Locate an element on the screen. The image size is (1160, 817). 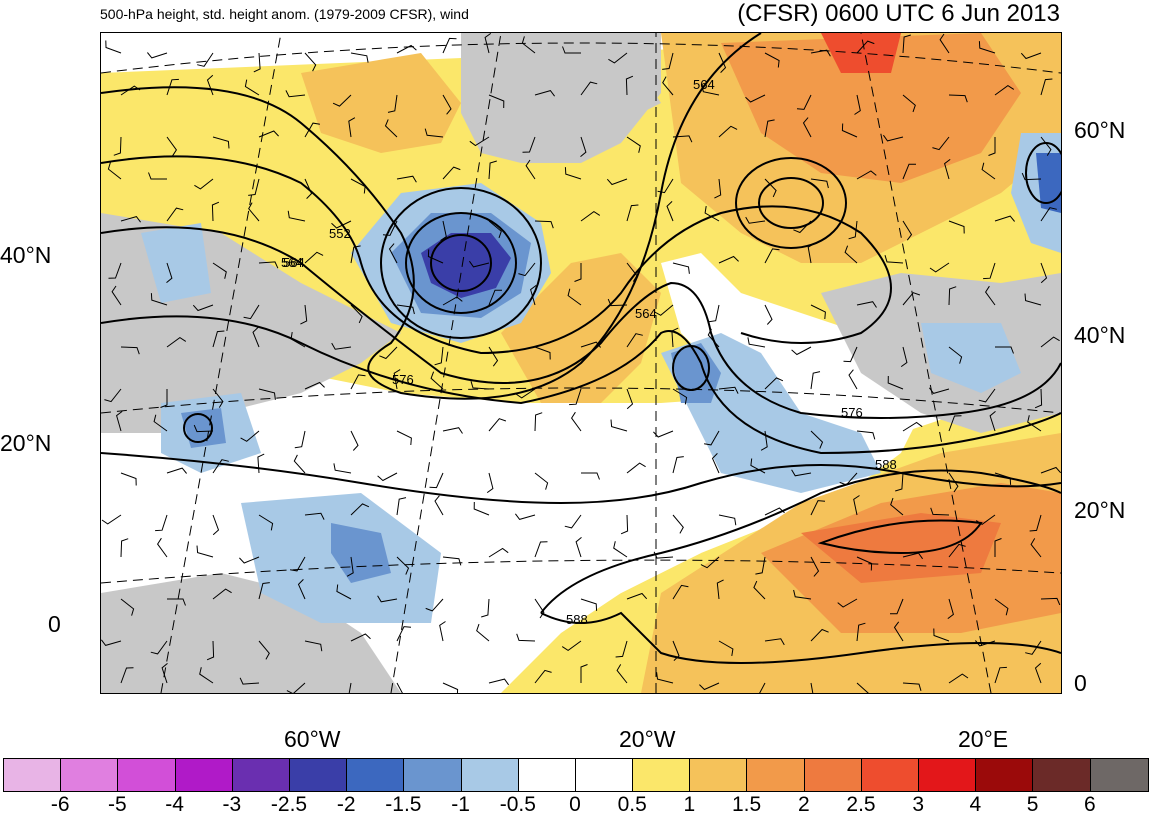
anomaly-orange-north-atlantic is located at coordinates (381, 103).